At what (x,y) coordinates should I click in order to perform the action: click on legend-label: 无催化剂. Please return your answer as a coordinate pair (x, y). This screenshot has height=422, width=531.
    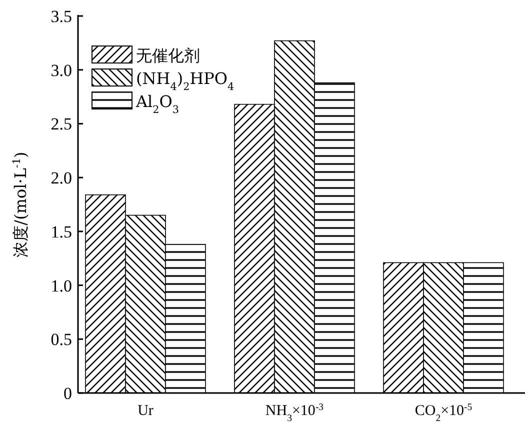
    Looking at the image, I should click on (168, 55).